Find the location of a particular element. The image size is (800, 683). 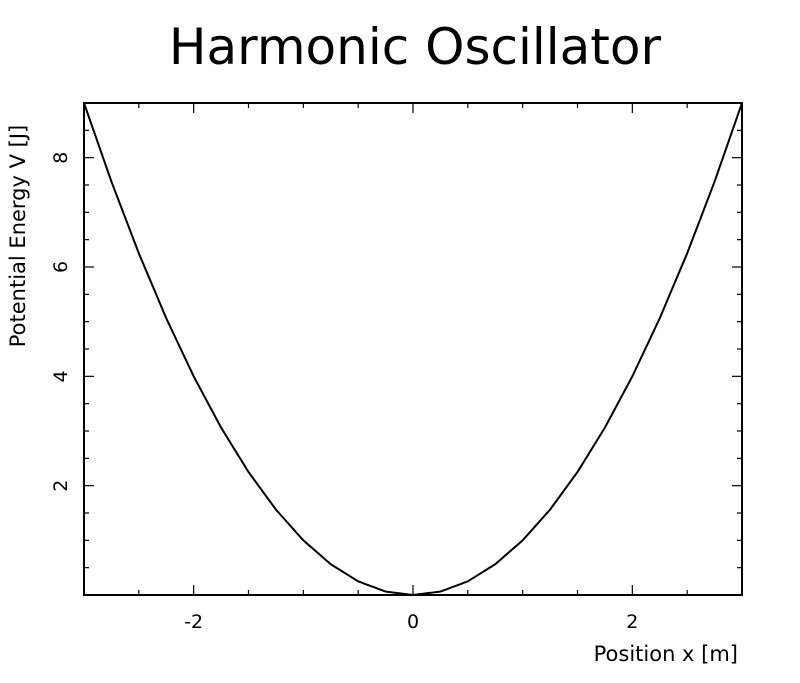

y-tick-label: 2 is located at coordinates (61, 486).